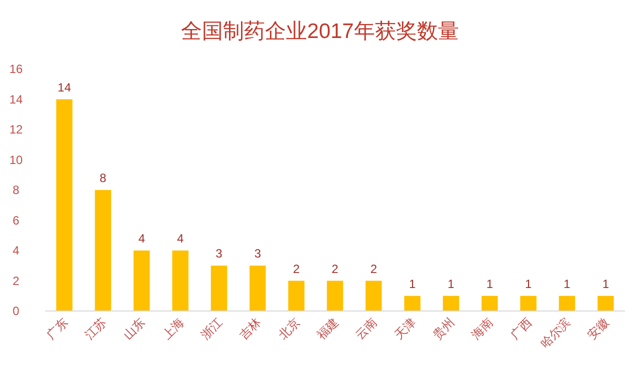 The width and height of the screenshot is (640, 385). Describe the element at coordinates (598, 328) in the screenshot. I see `x-tick-label: 安徽` at that location.